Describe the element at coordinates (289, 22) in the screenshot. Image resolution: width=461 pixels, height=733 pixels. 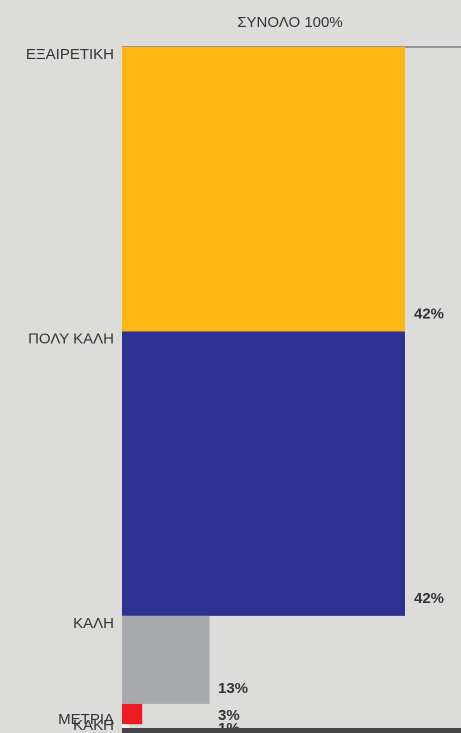
I see `column-header: ΣΥΝΟΛΟ 100%` at that location.